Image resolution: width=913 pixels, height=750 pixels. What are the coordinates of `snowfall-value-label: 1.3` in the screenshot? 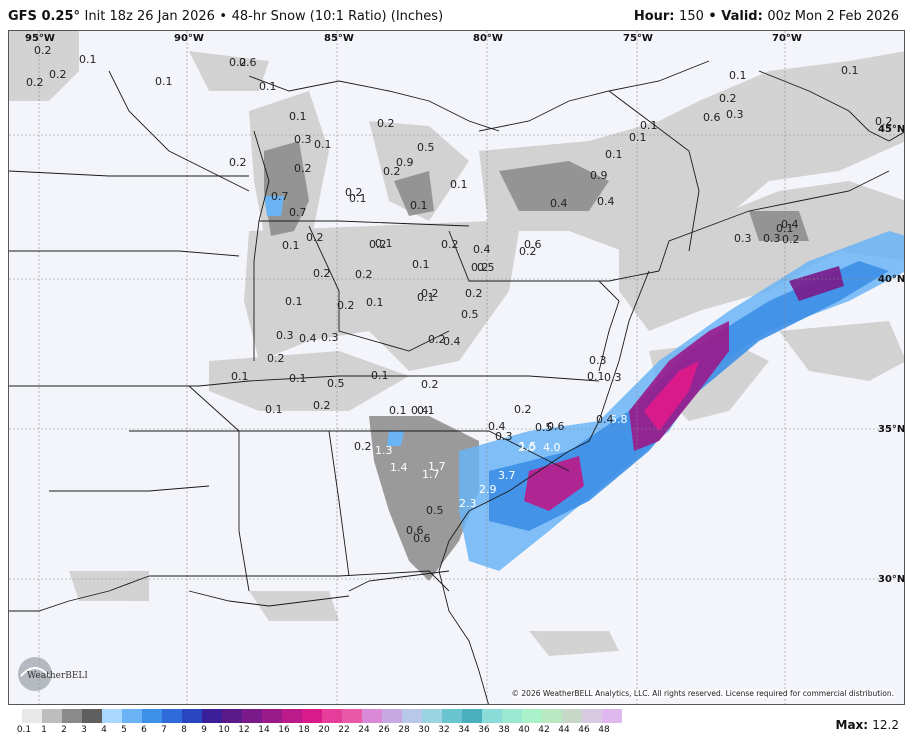 It's located at (384, 450).